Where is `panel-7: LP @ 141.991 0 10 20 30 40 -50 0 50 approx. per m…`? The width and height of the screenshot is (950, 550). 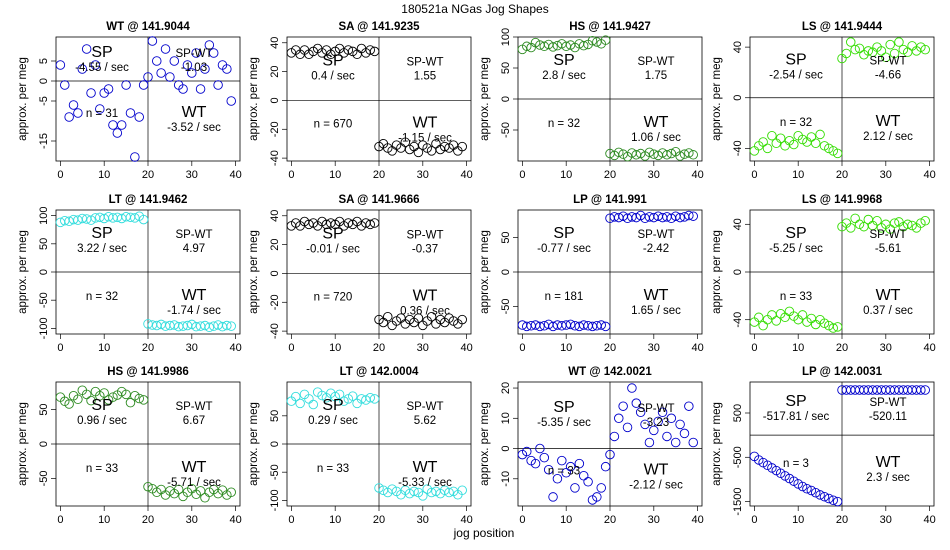 panel-7: LP @ 141.991 0 10 20 30 40 -50 0 50 approx. per m… is located at coordinates (591, 274).